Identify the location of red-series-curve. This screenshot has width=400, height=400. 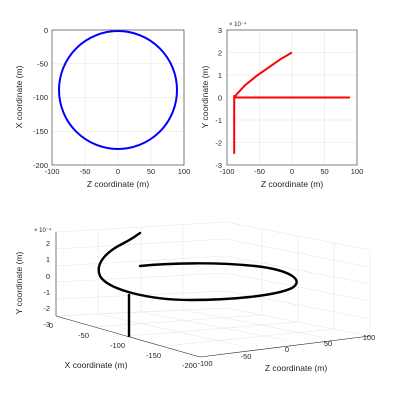
(263, 75).